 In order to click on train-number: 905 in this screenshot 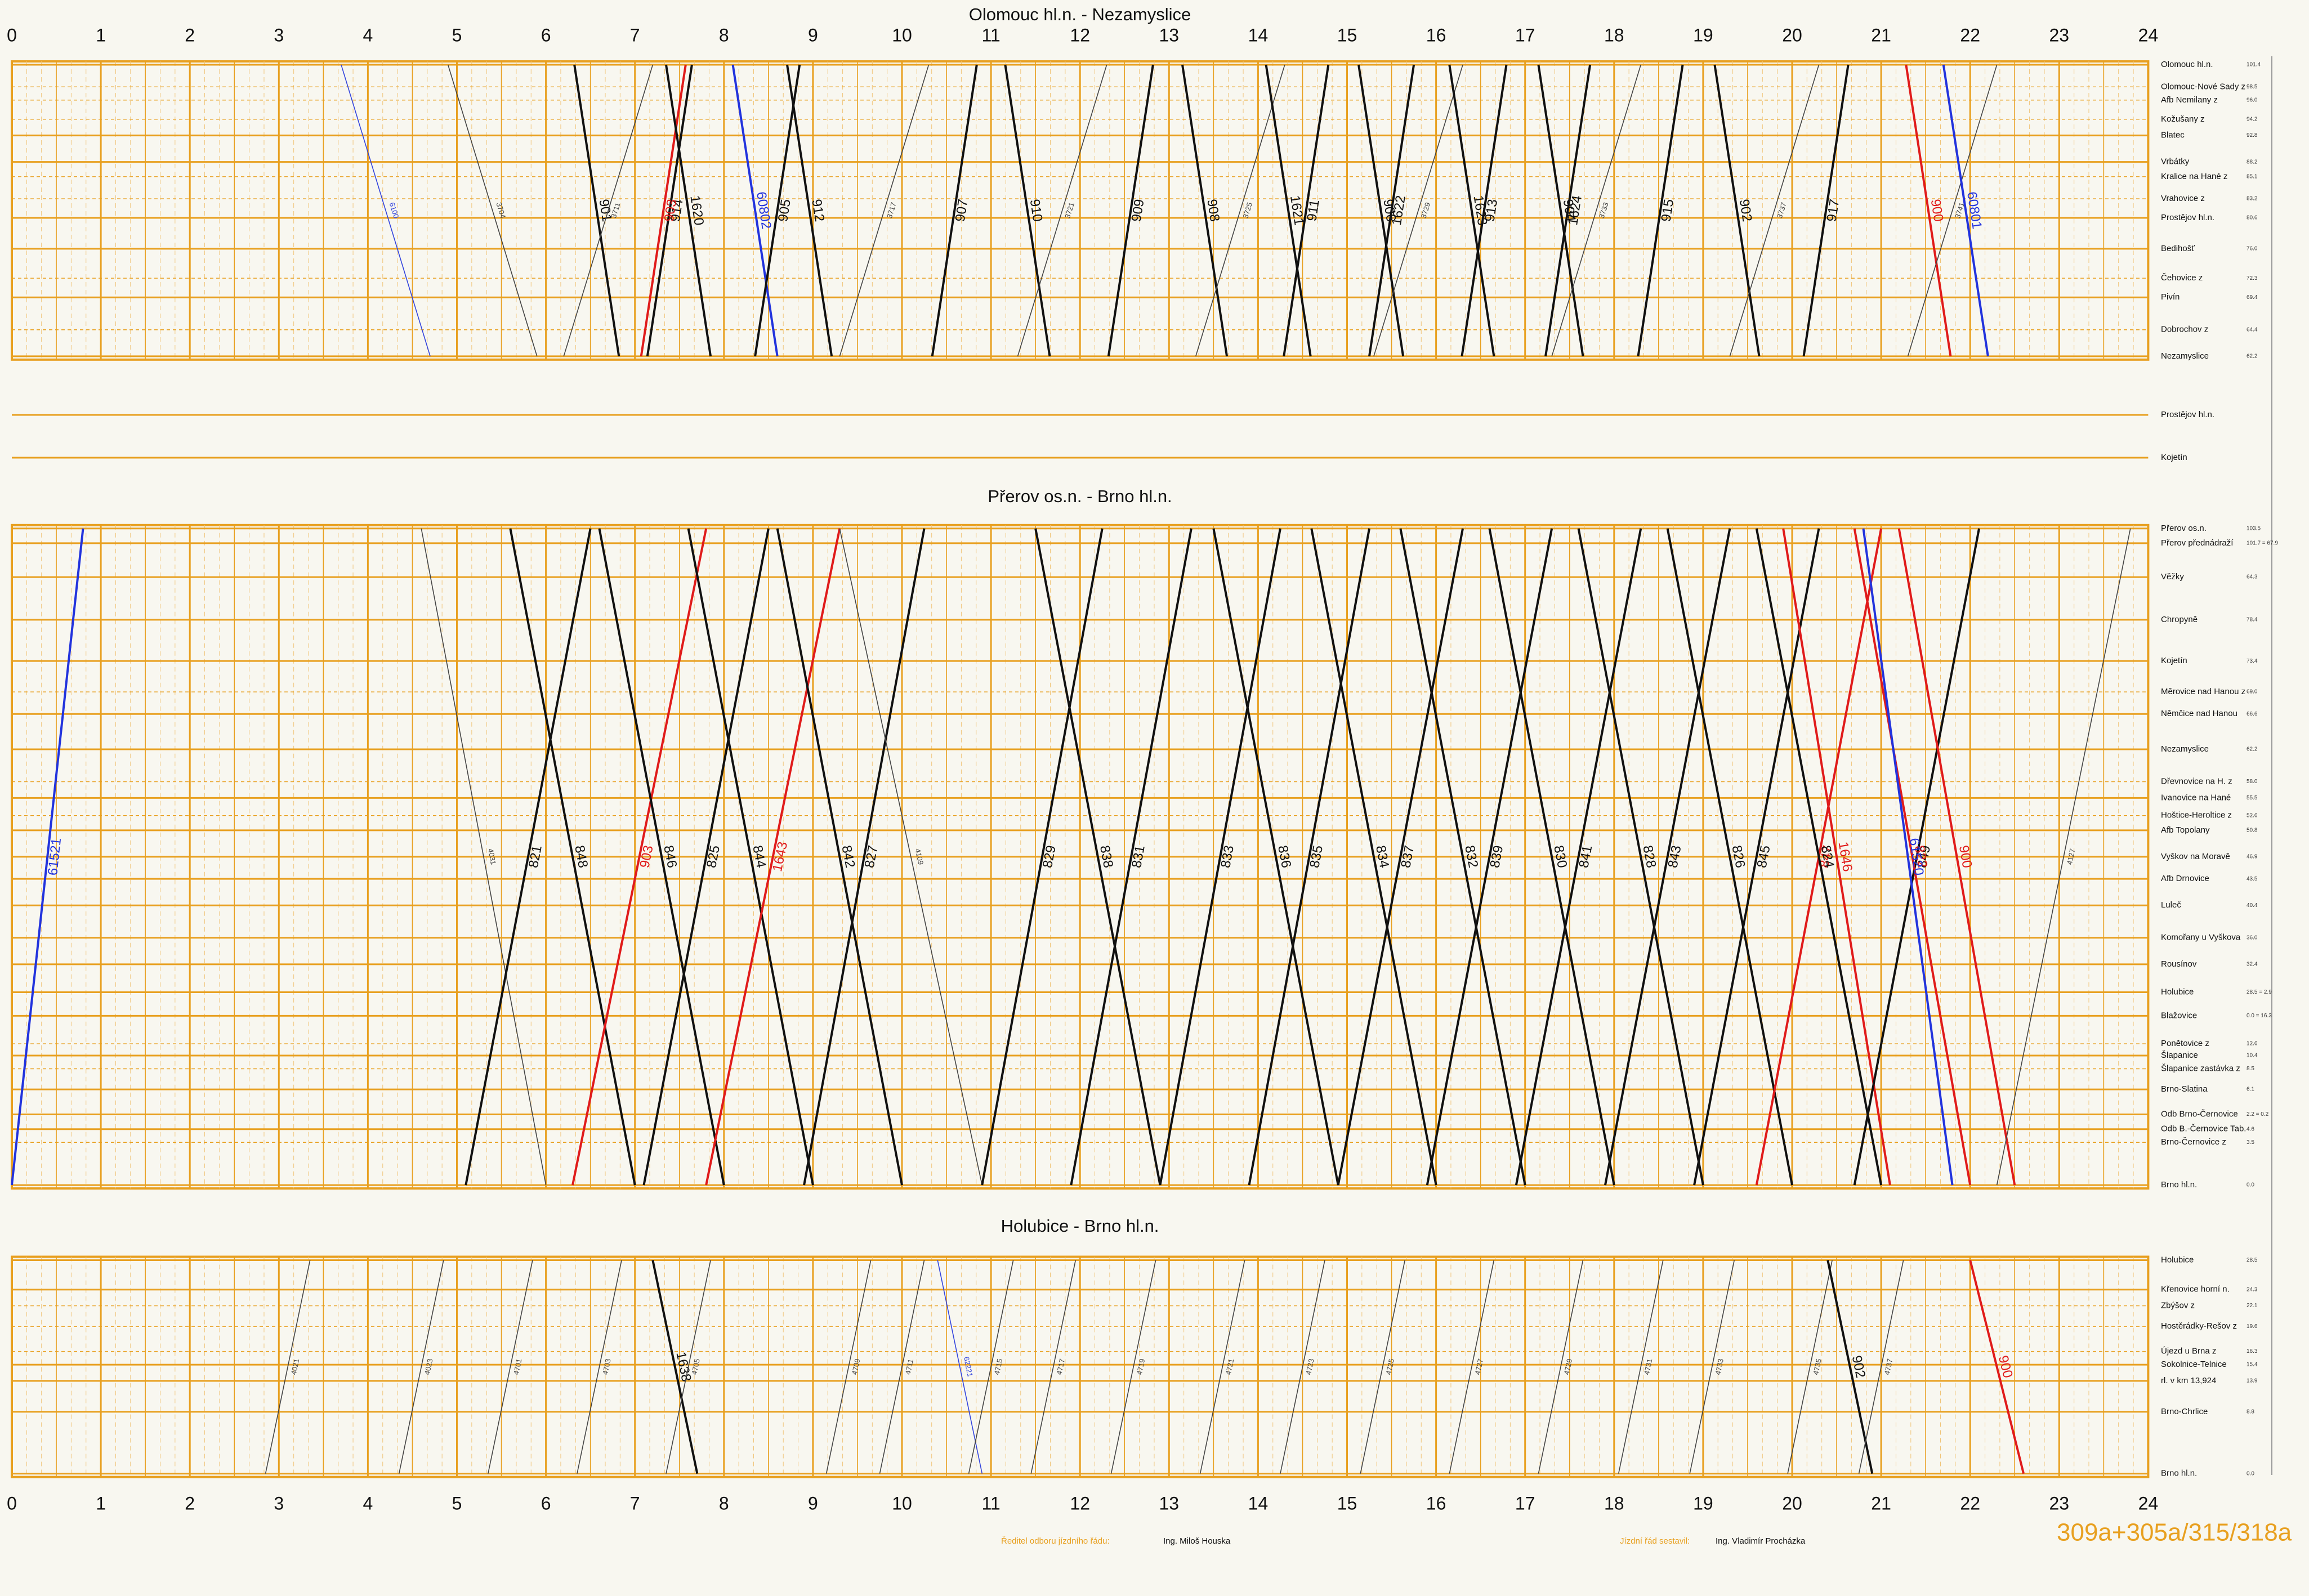, I will do `click(784, 210)`.